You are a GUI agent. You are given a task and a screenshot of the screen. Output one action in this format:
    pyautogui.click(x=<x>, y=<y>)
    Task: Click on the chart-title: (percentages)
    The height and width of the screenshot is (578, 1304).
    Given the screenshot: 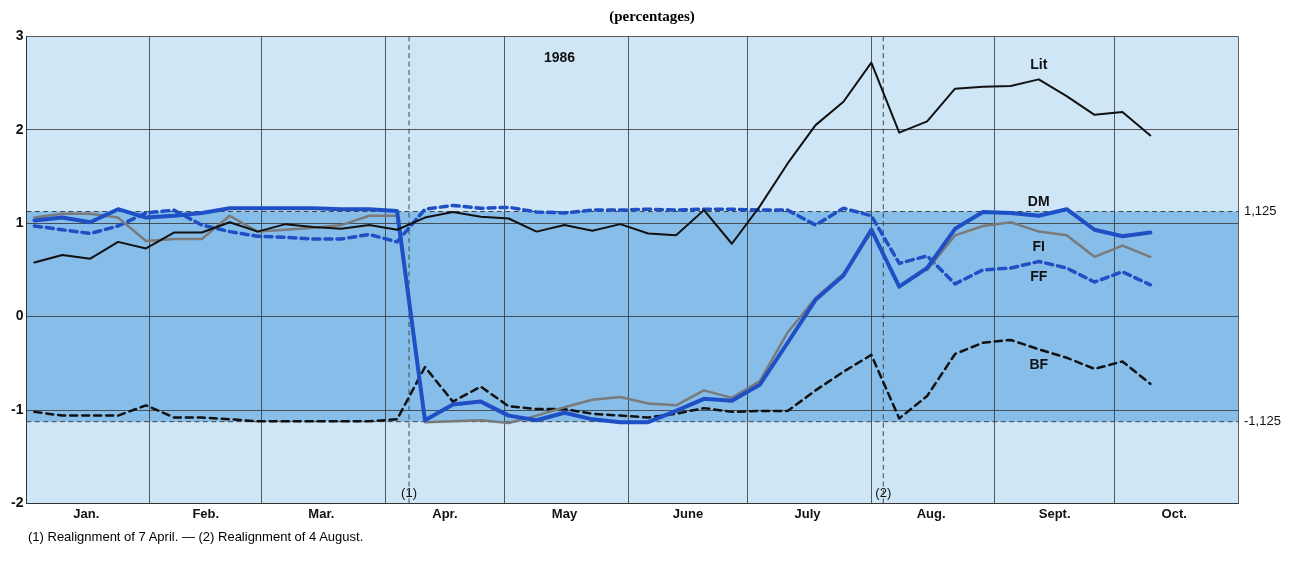 What is the action you would take?
    pyautogui.click(x=652, y=16)
    